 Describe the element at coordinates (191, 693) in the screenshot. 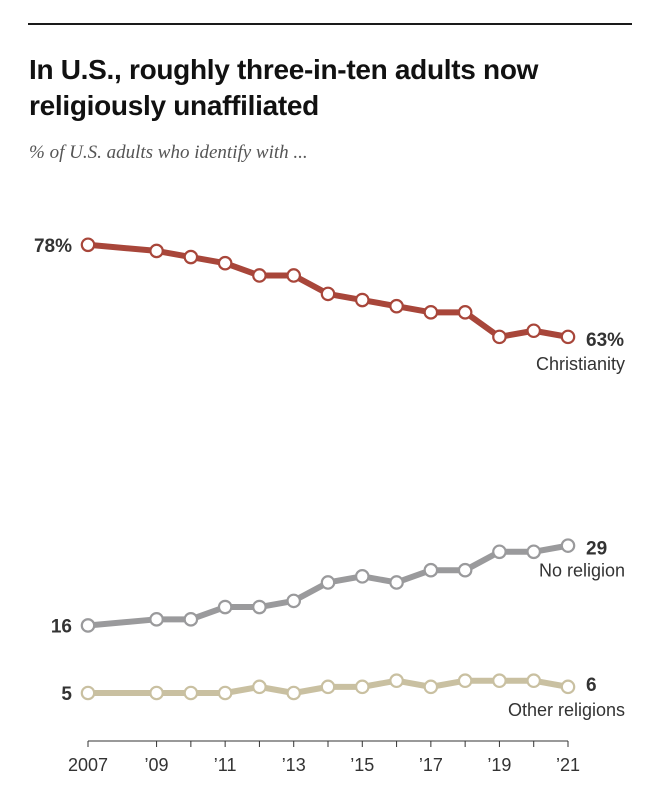

I see `data-point-other-religions-2010` at that location.